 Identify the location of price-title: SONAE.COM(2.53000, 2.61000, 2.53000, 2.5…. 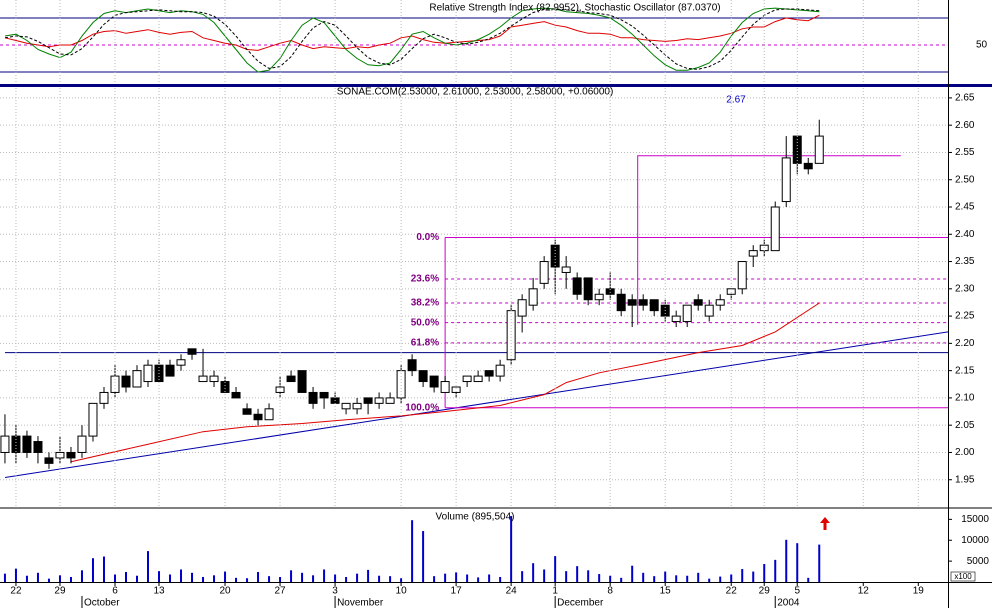
(475, 92).